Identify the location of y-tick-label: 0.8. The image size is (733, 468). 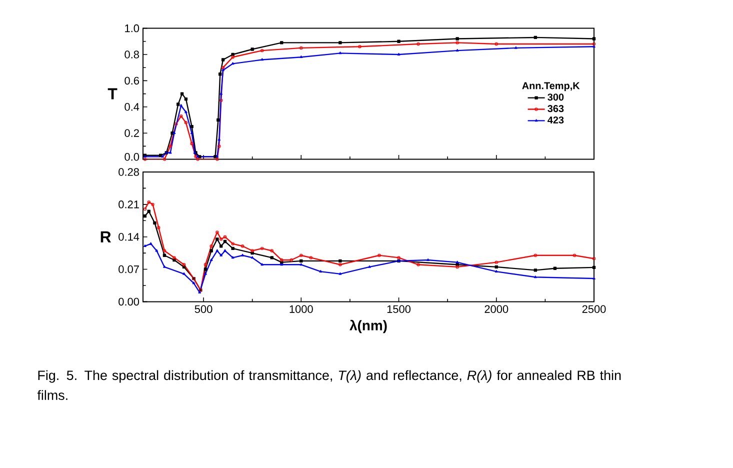
(131, 54).